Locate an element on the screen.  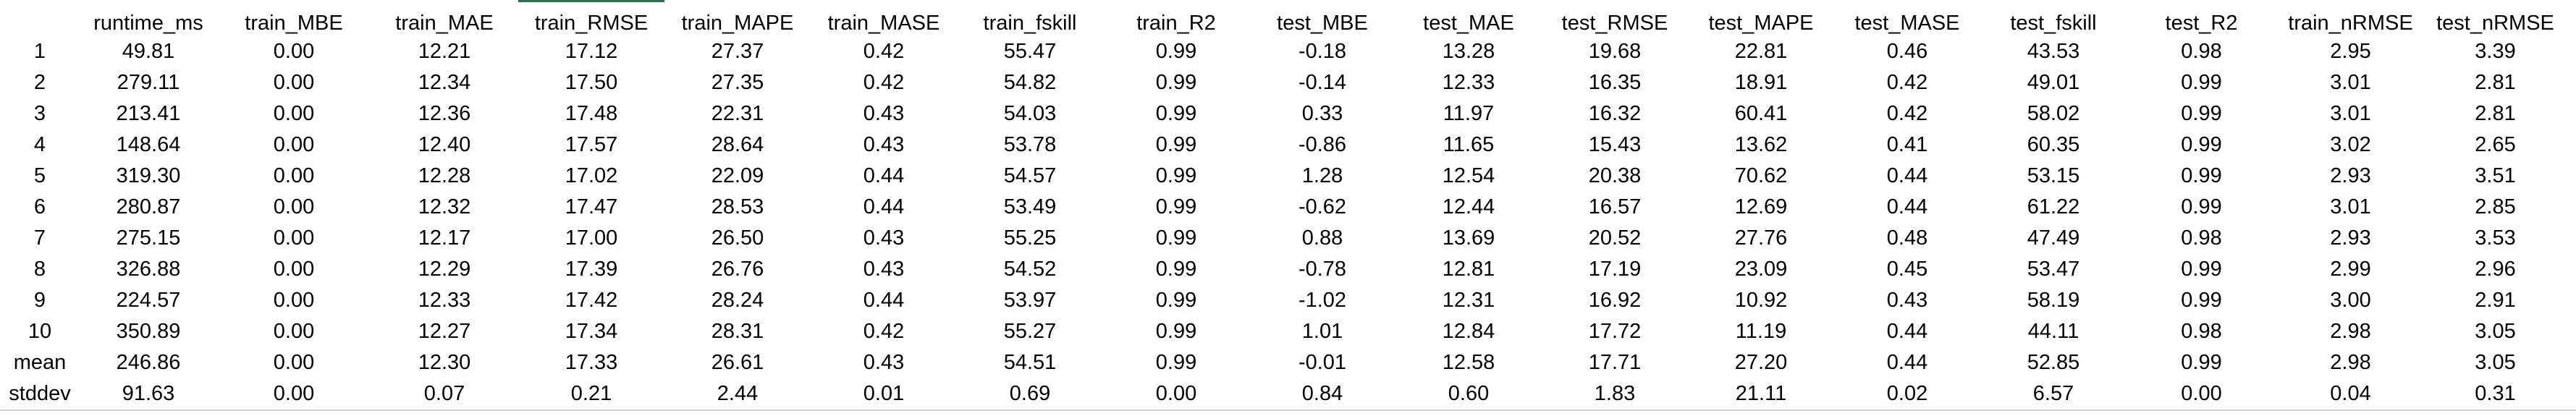
cell-train-mae: 12.32 is located at coordinates (445, 207).